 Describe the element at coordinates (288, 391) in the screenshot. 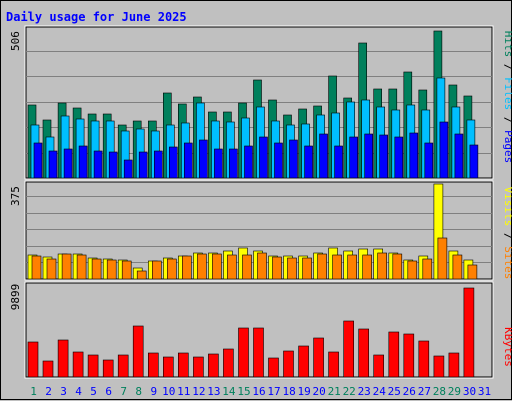

I see `x-tick-label: 18` at that location.